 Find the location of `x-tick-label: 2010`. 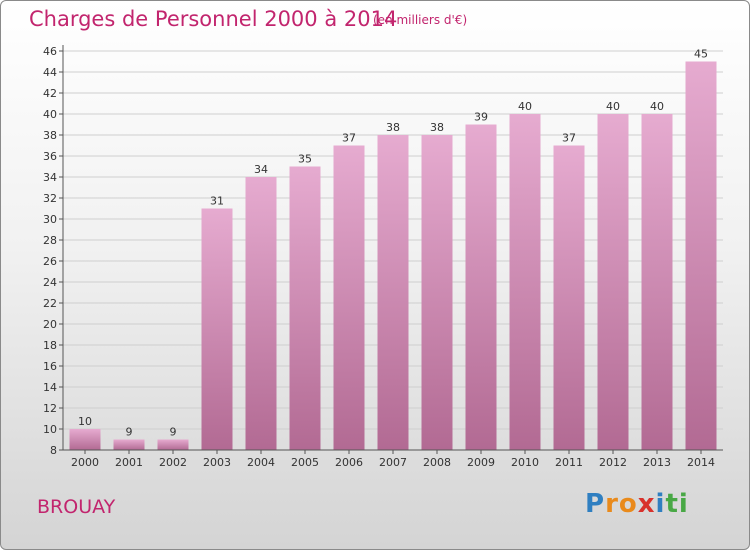

x-tick-label: 2010 is located at coordinates (525, 462).